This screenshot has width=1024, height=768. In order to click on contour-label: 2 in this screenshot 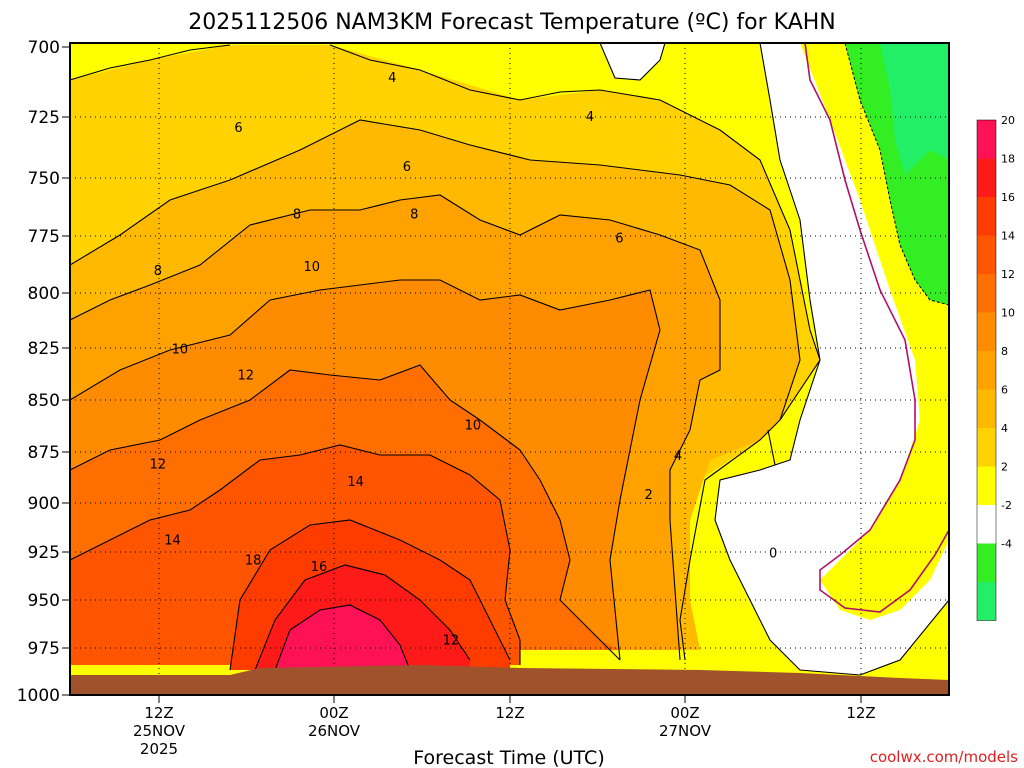, I will do `click(649, 495)`.